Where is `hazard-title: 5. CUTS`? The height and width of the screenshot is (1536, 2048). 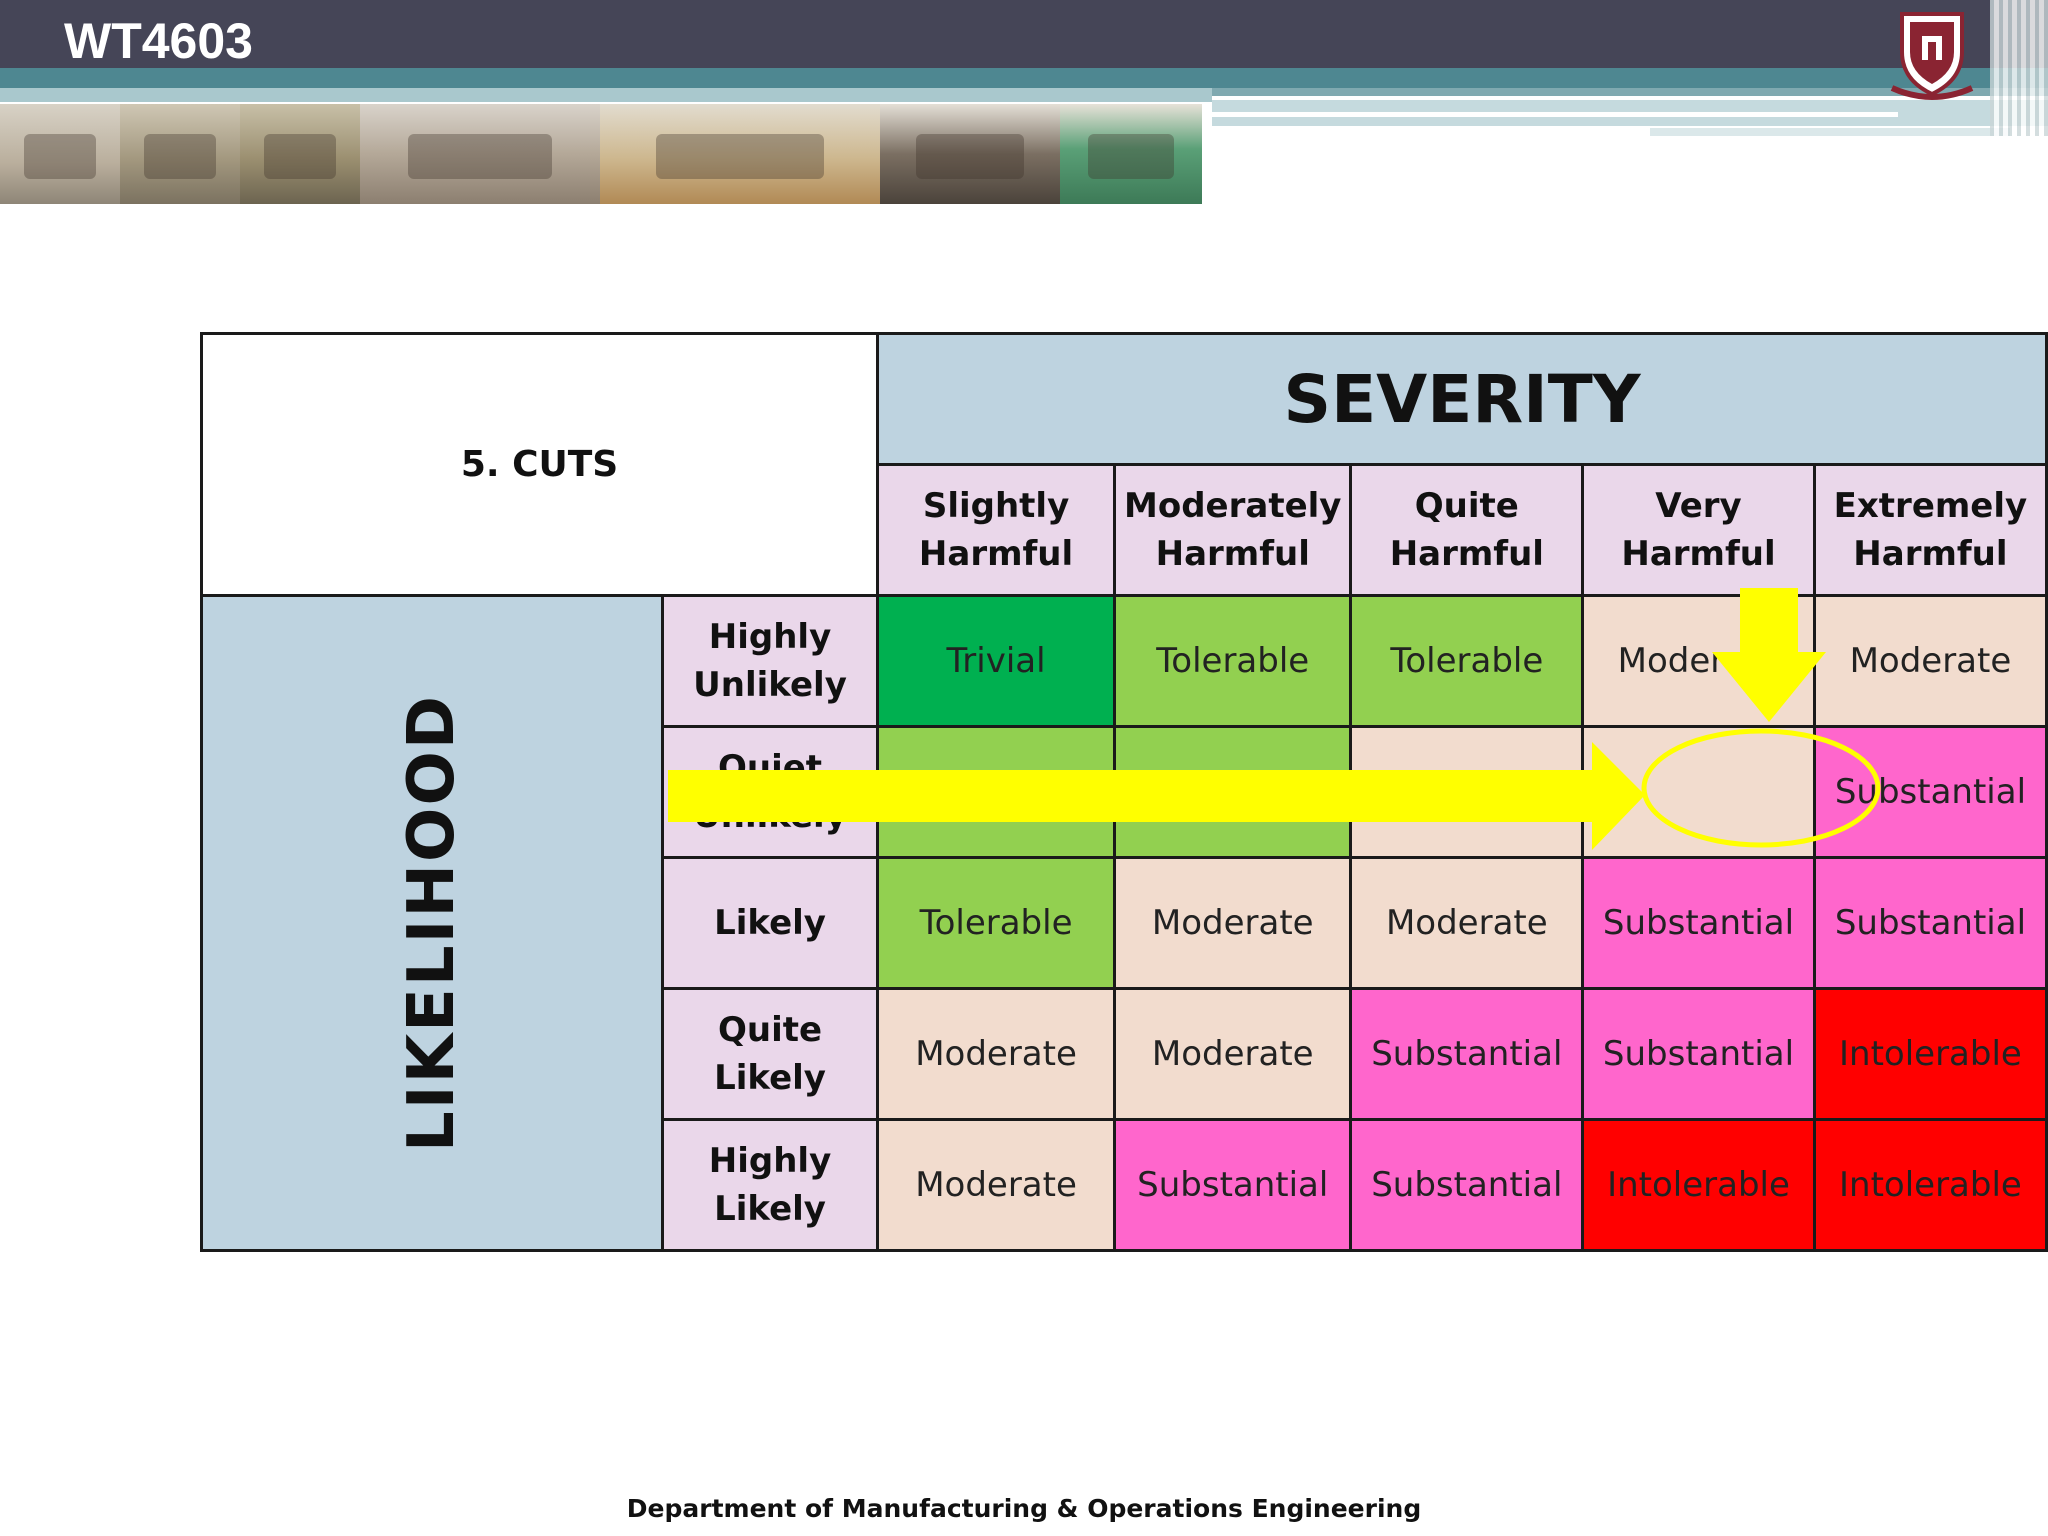 hazard-title: 5. CUTS is located at coordinates (539, 464).